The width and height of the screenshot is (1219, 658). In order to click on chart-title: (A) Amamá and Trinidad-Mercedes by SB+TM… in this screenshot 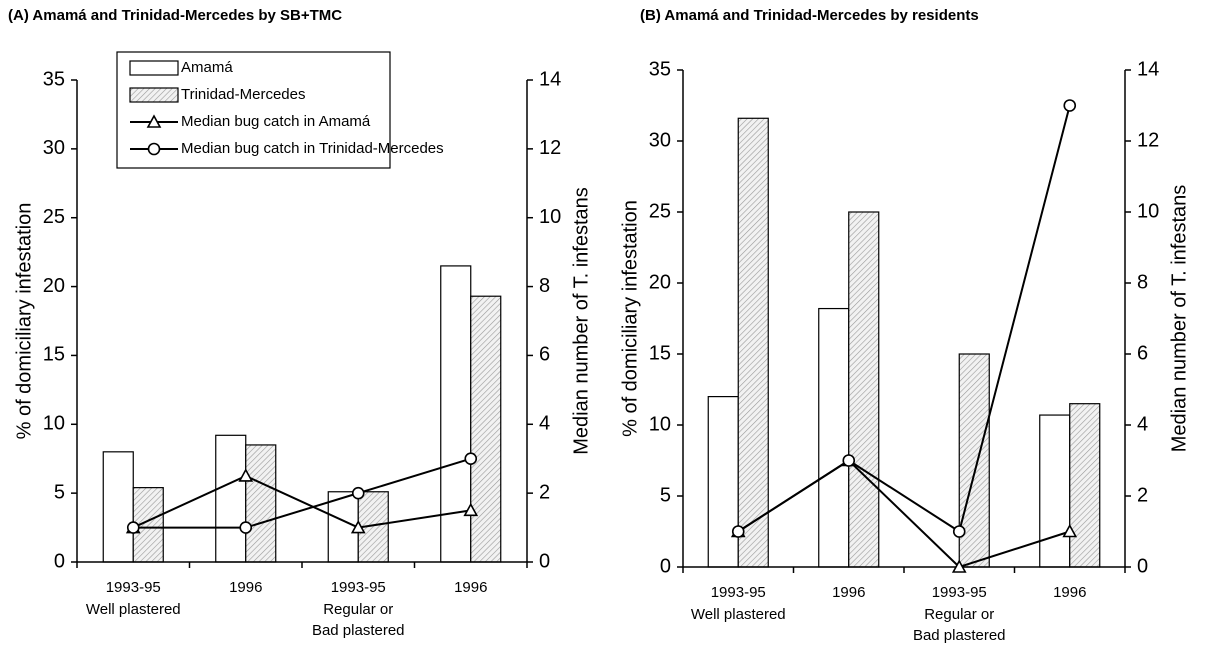, I will do `click(175, 15)`.